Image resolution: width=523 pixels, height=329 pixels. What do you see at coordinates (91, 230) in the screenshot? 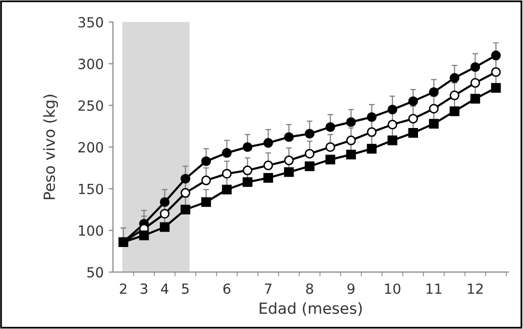
I see `y-tick-label: 100` at bounding box center [91, 230].